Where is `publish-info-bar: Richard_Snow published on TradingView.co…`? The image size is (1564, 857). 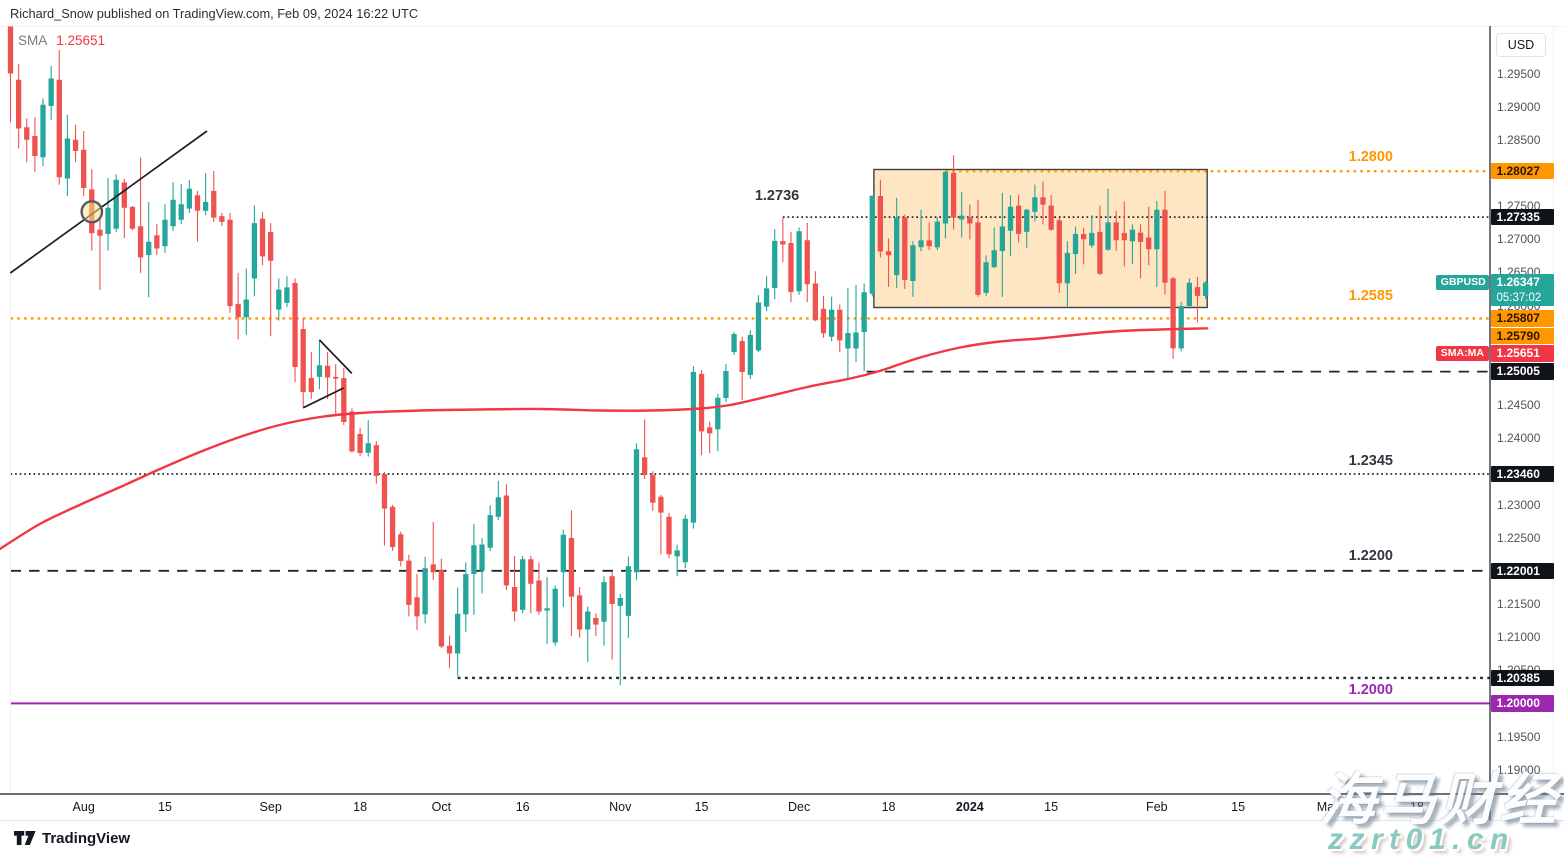 publish-info-bar: Richard_Snow published on TradingView.co… is located at coordinates (782, 13).